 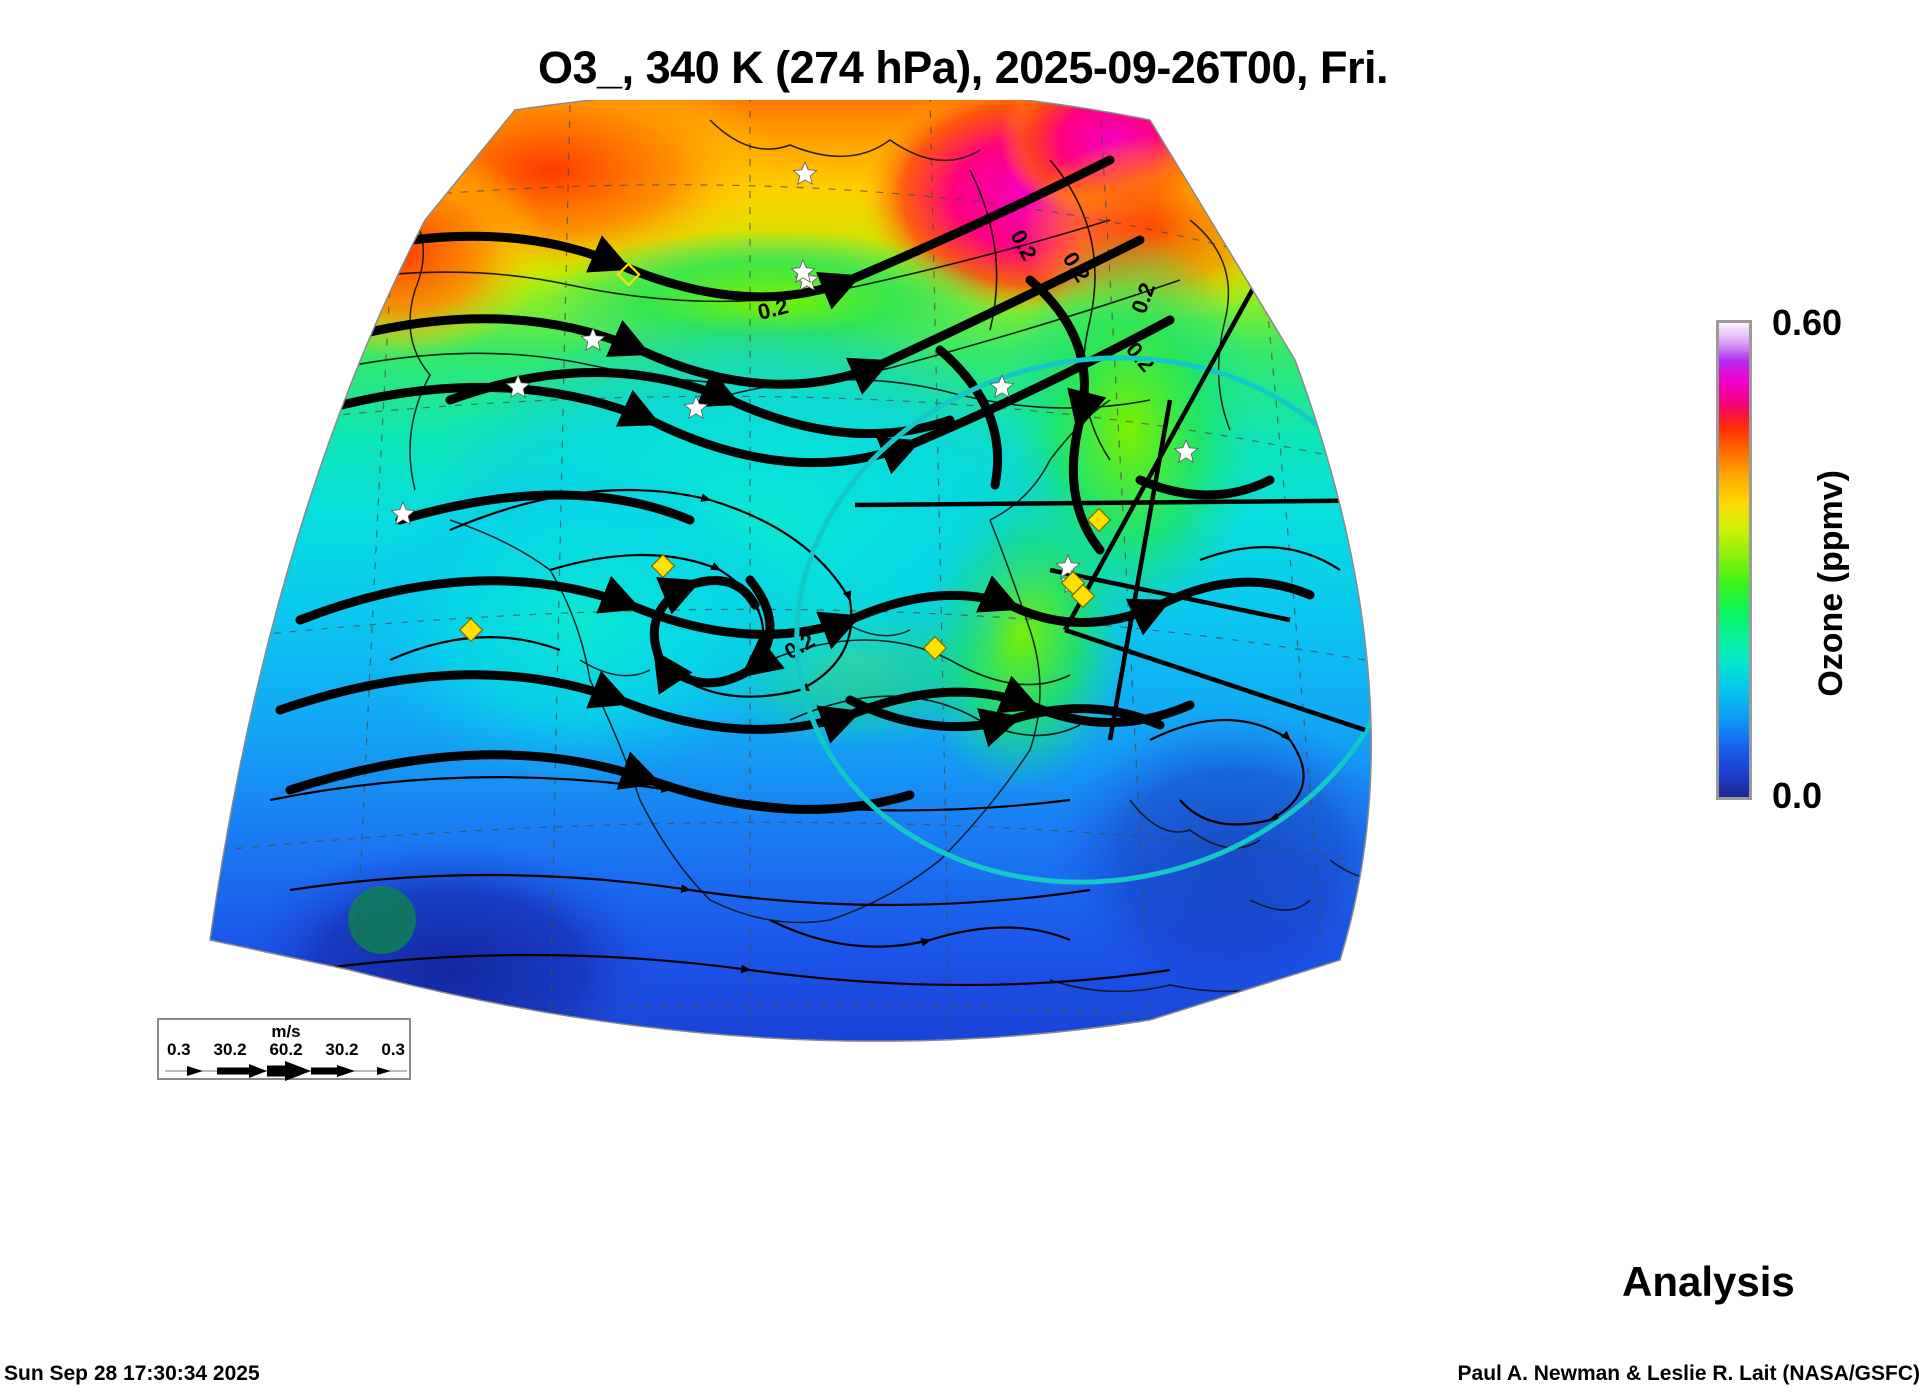 I want to click on wind-speed-legend: m/s 0.3 30.2 60.2 30.2 0.3, so click(x=285, y=1049).